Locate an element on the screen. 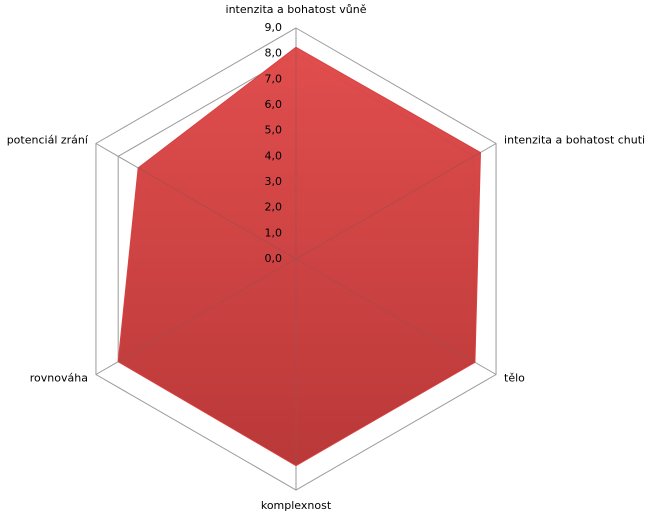 This screenshot has height=514, width=649. tick-label: 5,0 is located at coordinates (274, 130).